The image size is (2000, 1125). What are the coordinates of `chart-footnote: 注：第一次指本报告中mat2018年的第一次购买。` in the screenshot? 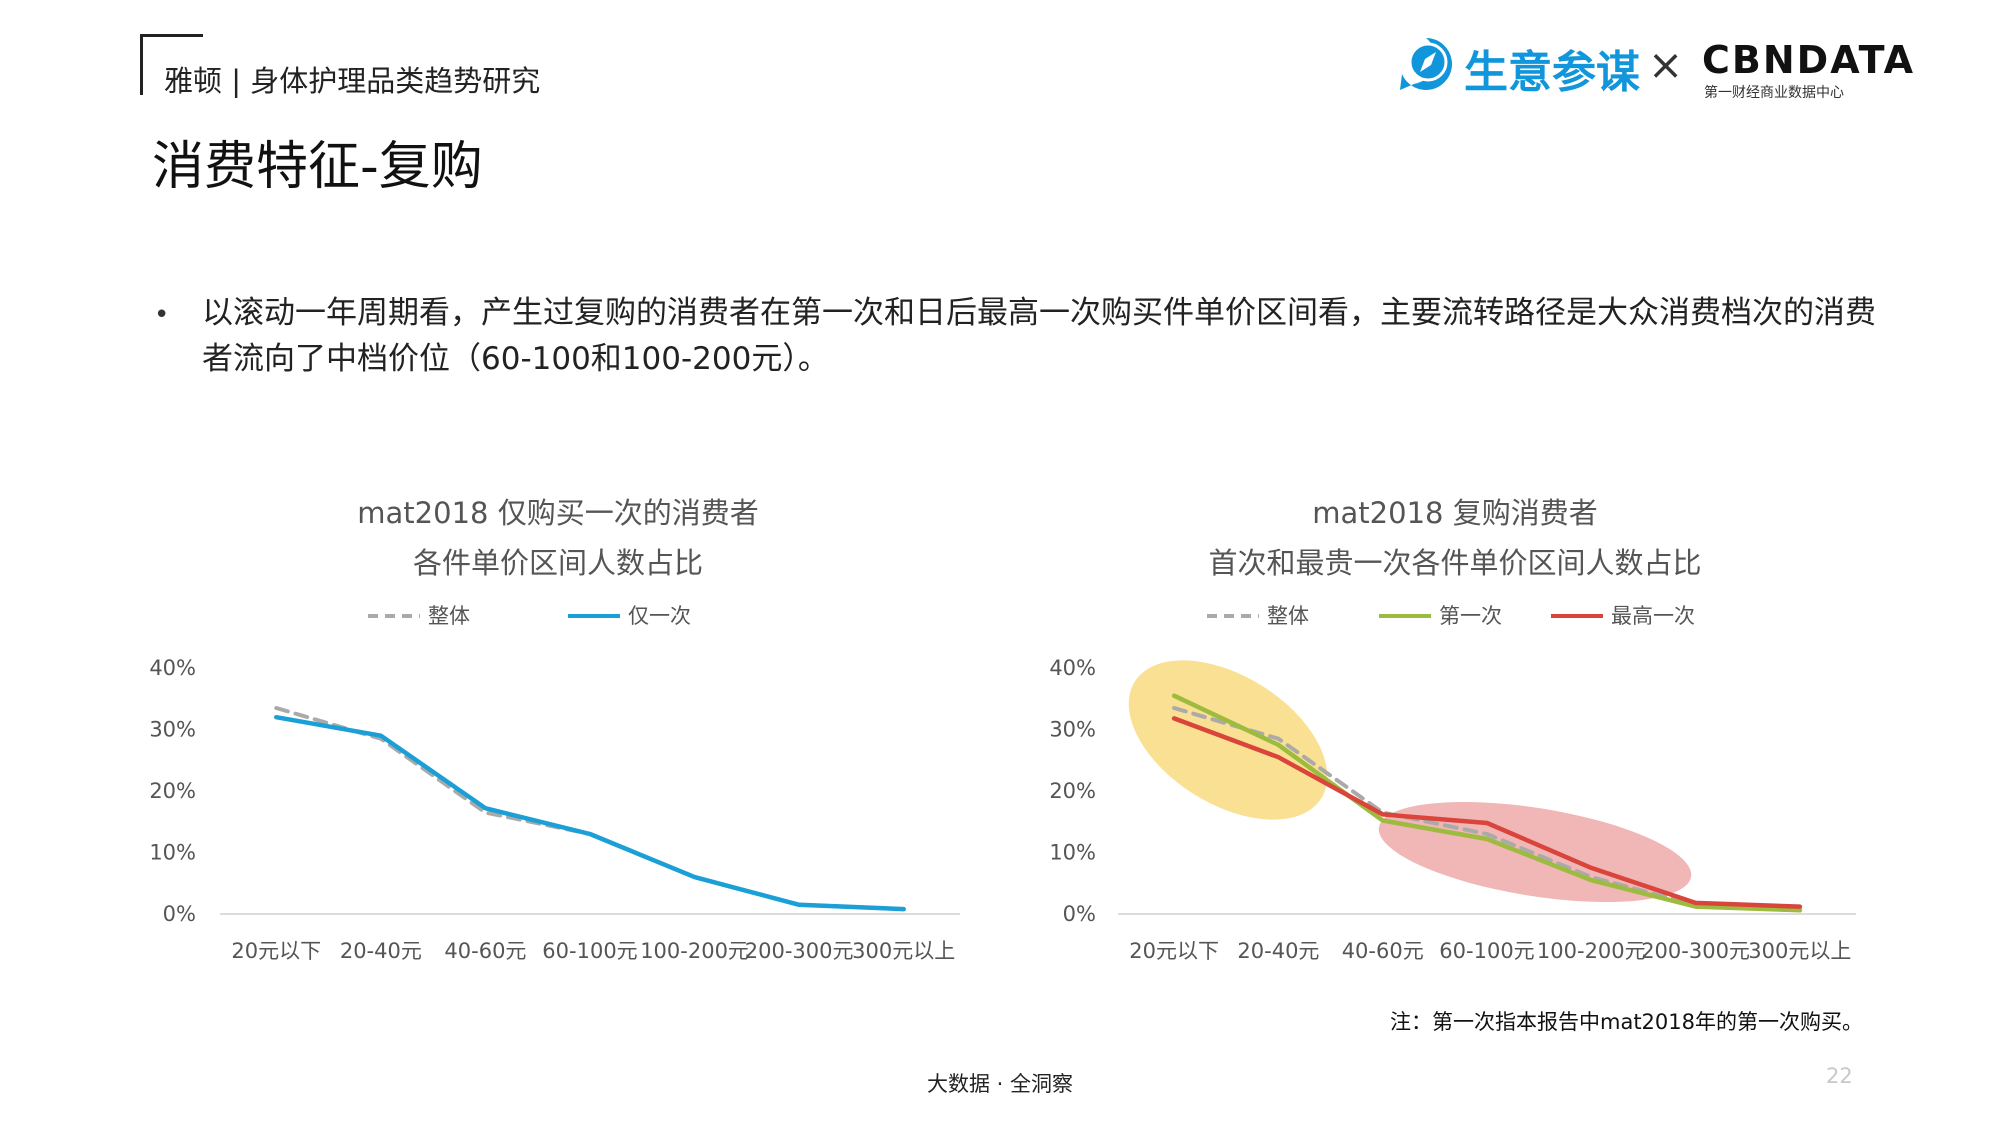 It's located at (1627, 1022).